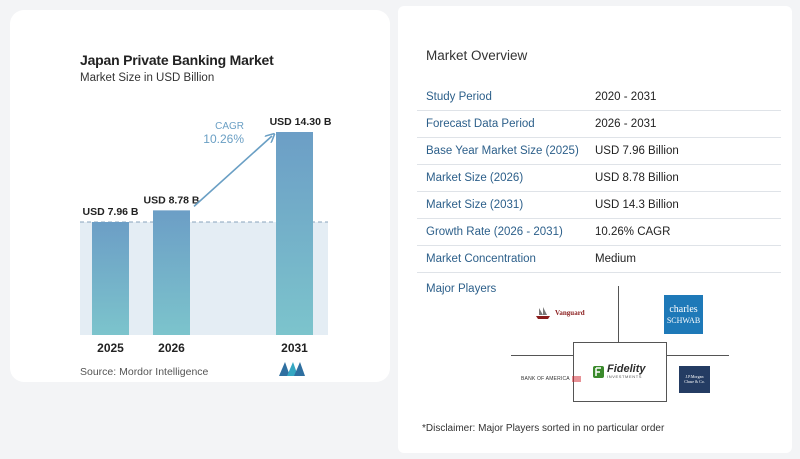  What do you see at coordinates (626, 124) in the screenshot?
I see `row-value: 2026 - 2031` at bounding box center [626, 124].